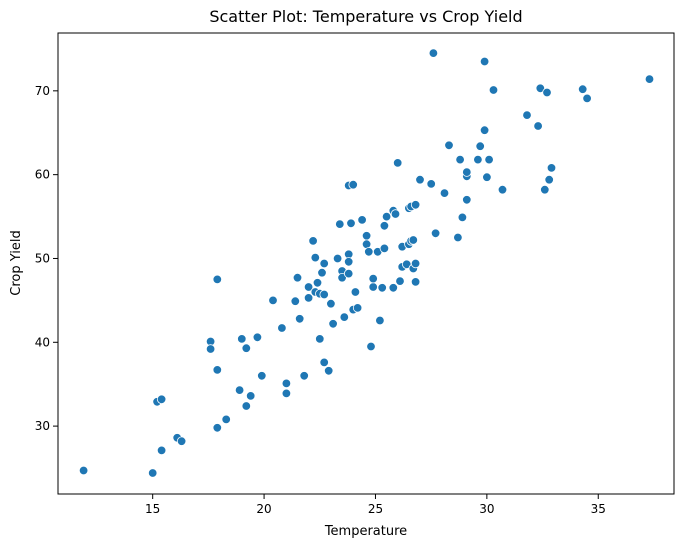 The image size is (686, 547). Describe the element at coordinates (42, 91) in the screenshot. I see `y-tick-label: 70` at that location.